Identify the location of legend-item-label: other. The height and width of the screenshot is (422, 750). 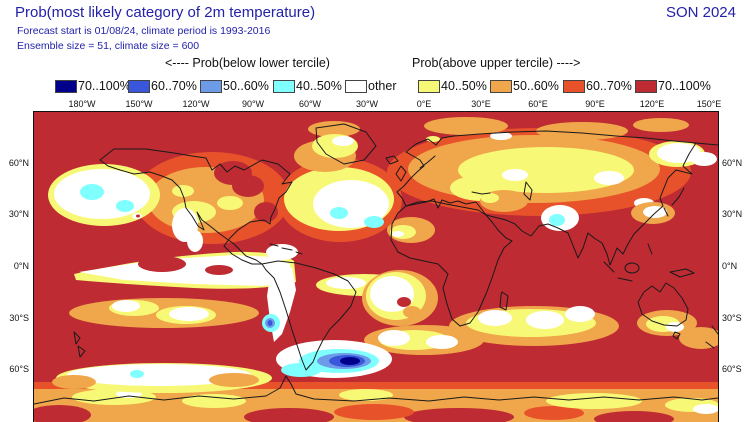
(382, 86).